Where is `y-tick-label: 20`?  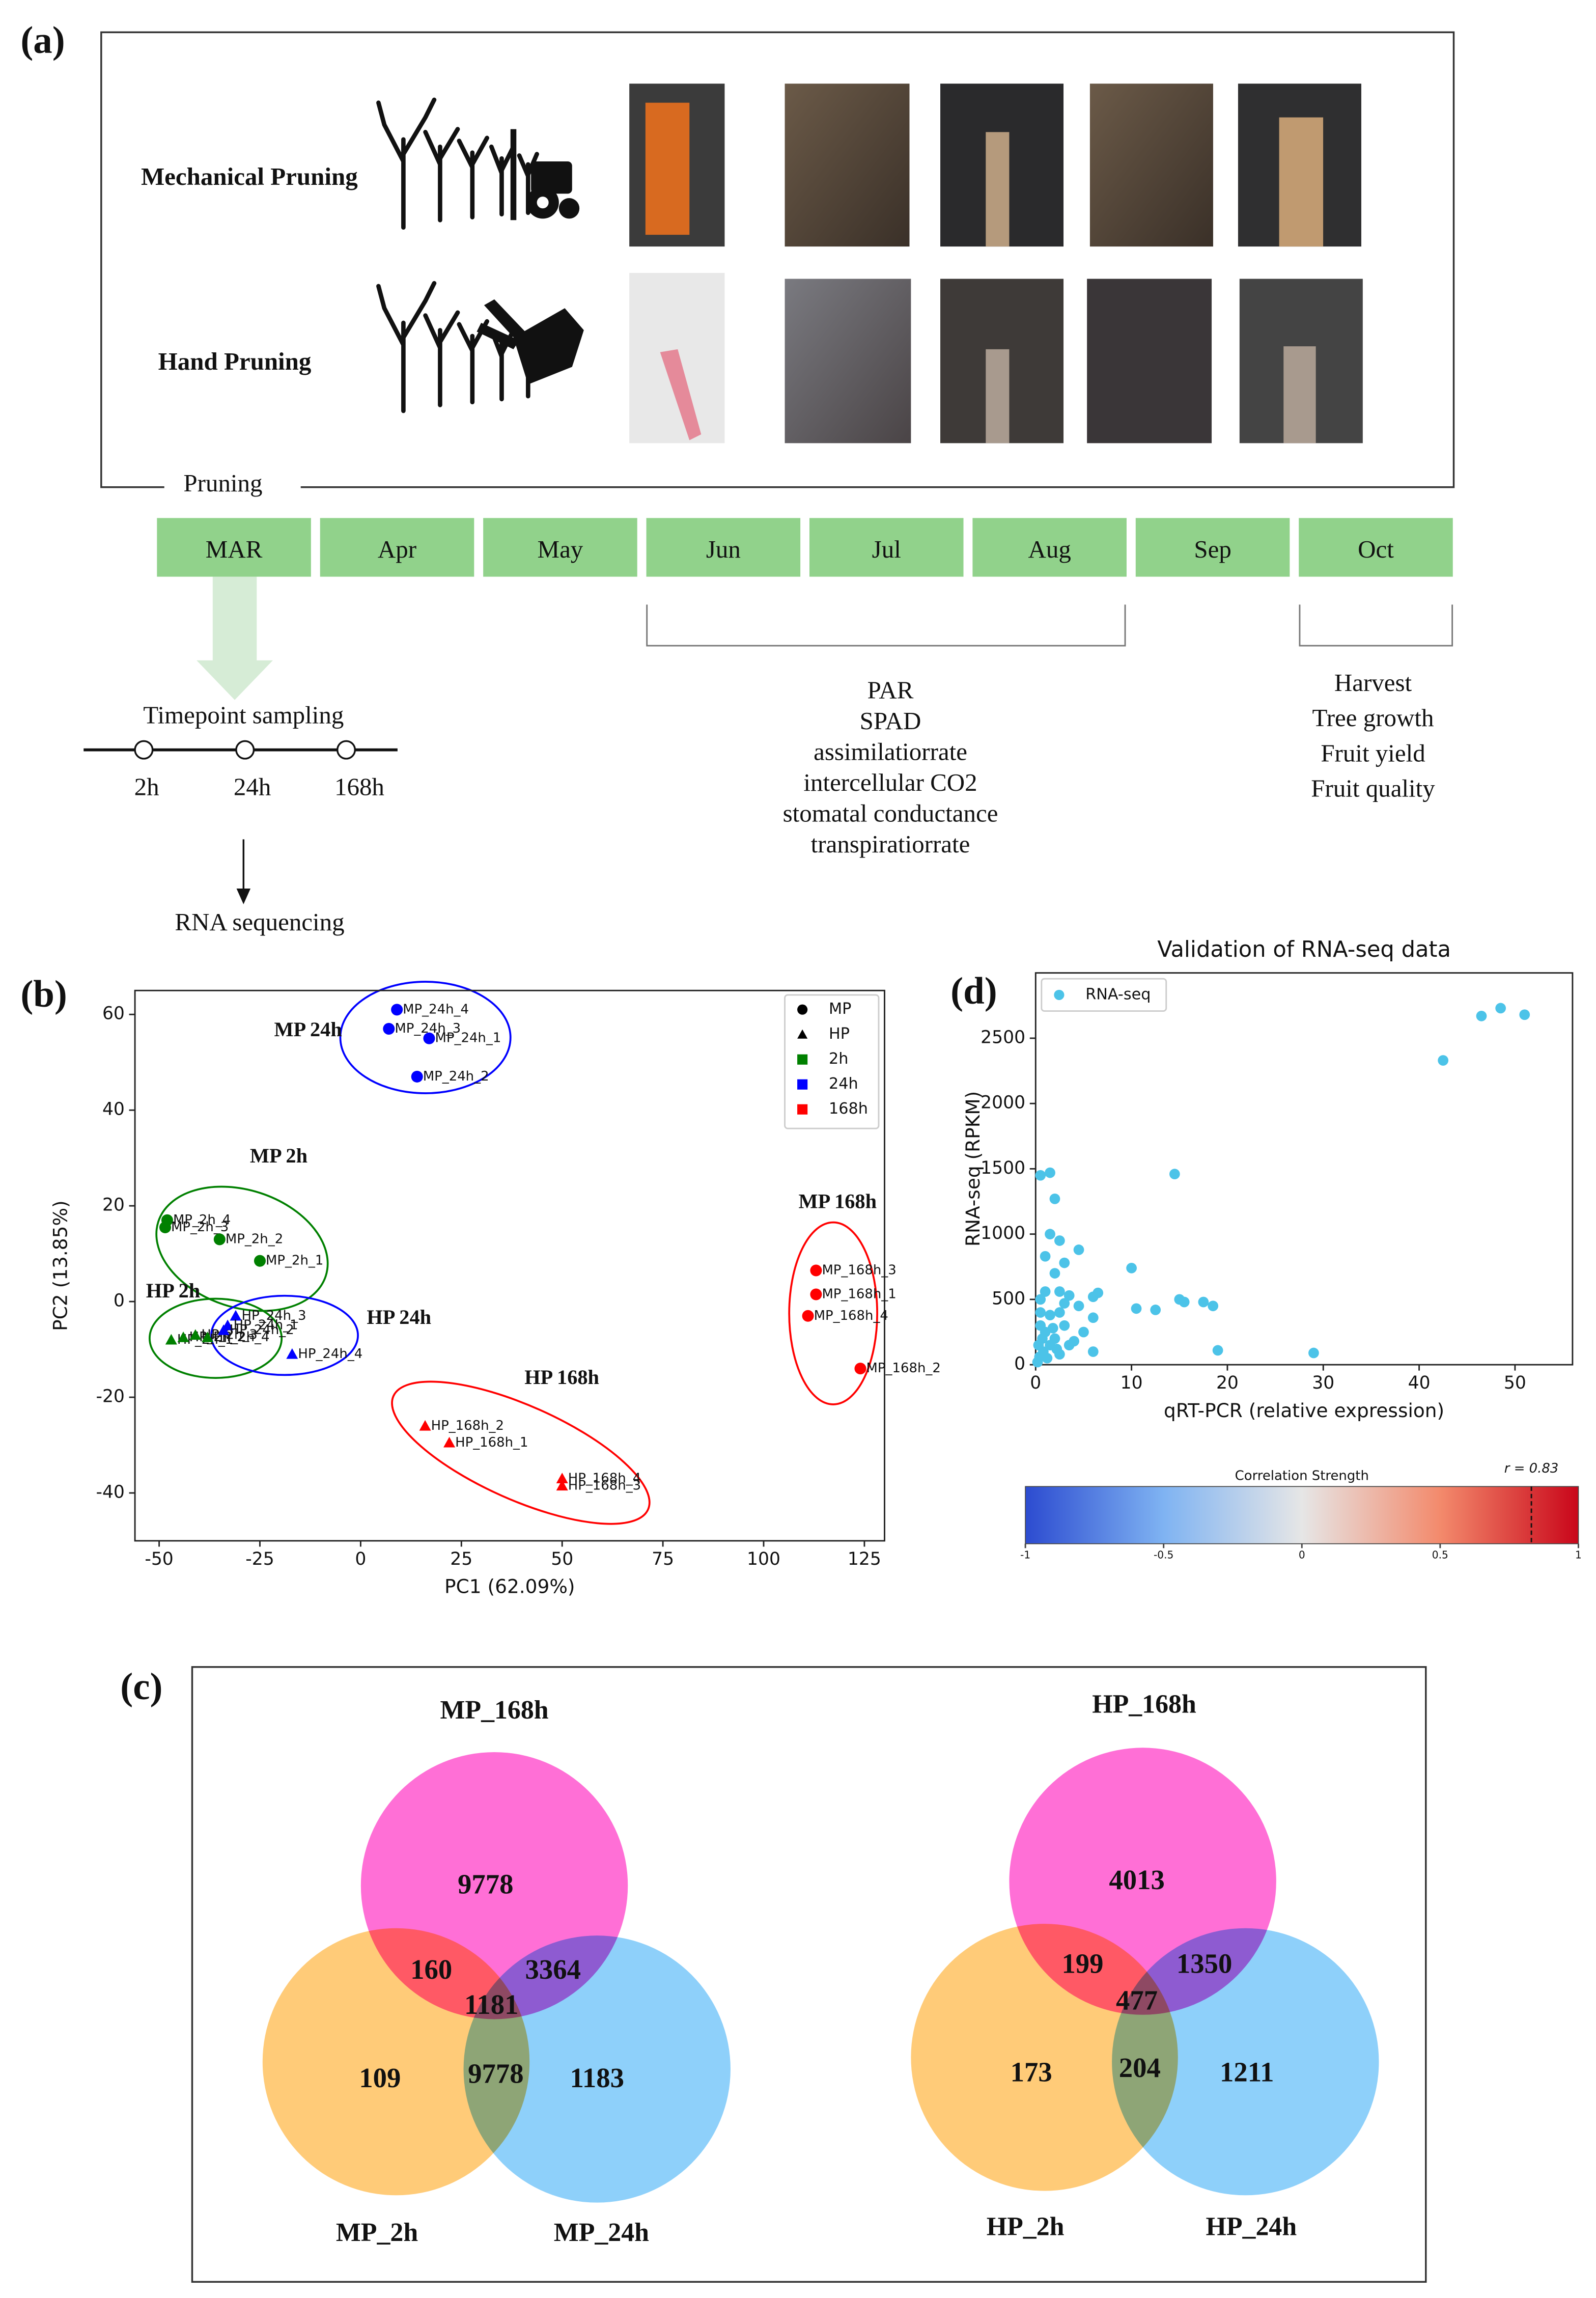 y-tick-label: 20 is located at coordinates (113, 1205).